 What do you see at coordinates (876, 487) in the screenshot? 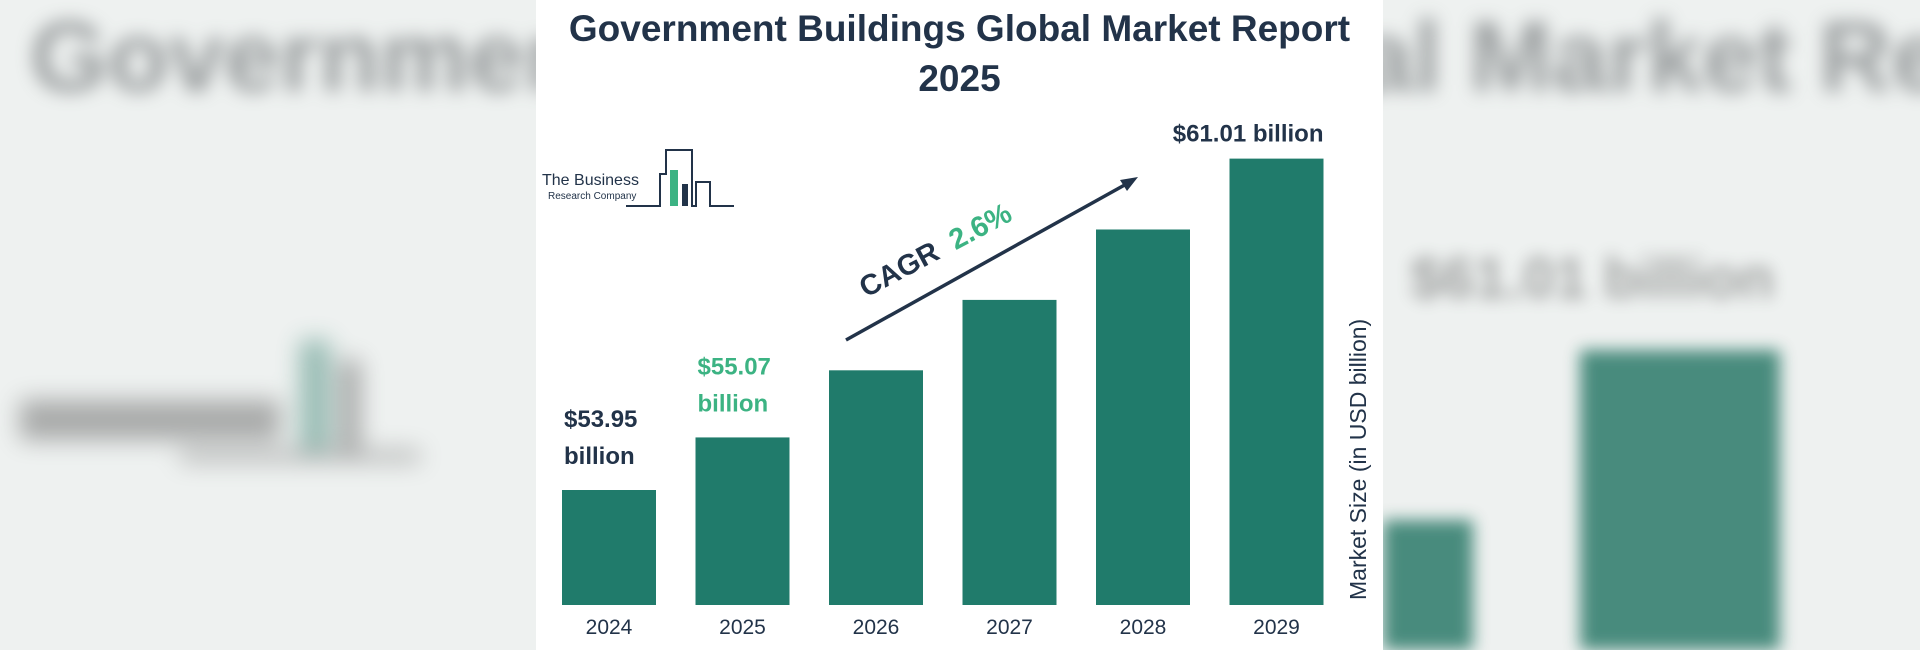
I see `bar-2026` at bounding box center [876, 487].